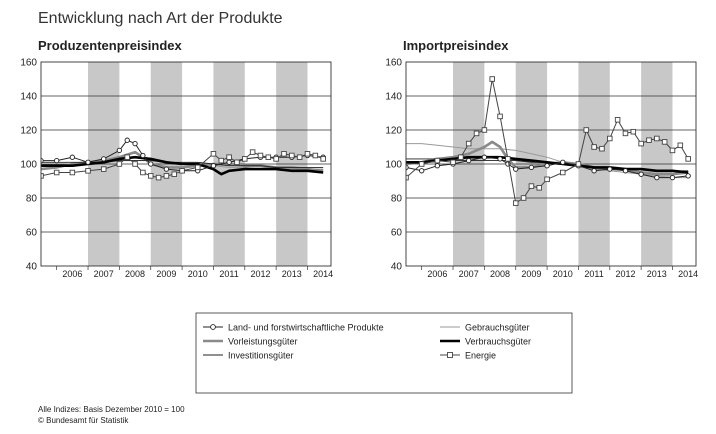 The image size is (716, 434). Describe the element at coordinates (384, 353) in the screenshot. I see `legend-frame` at that location.